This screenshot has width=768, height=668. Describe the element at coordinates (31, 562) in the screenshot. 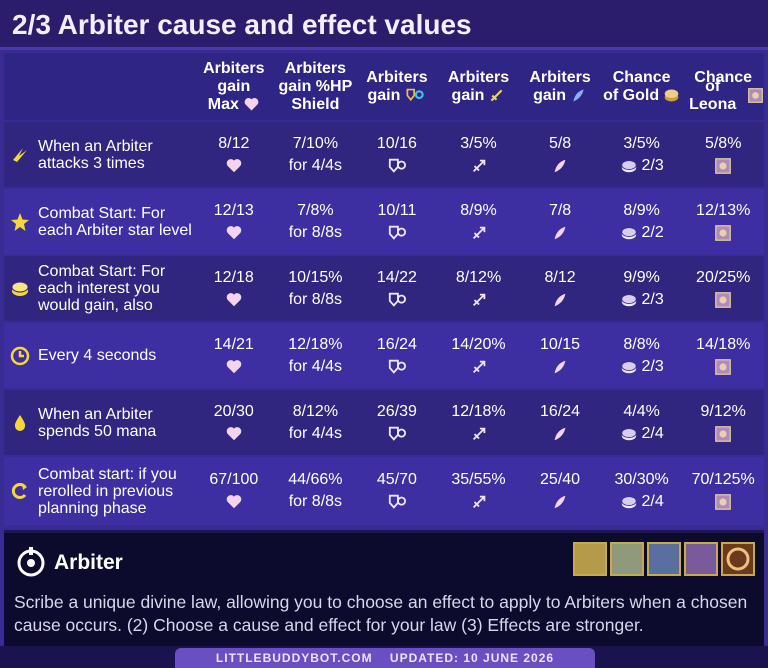

I see `trait-icon` at that location.